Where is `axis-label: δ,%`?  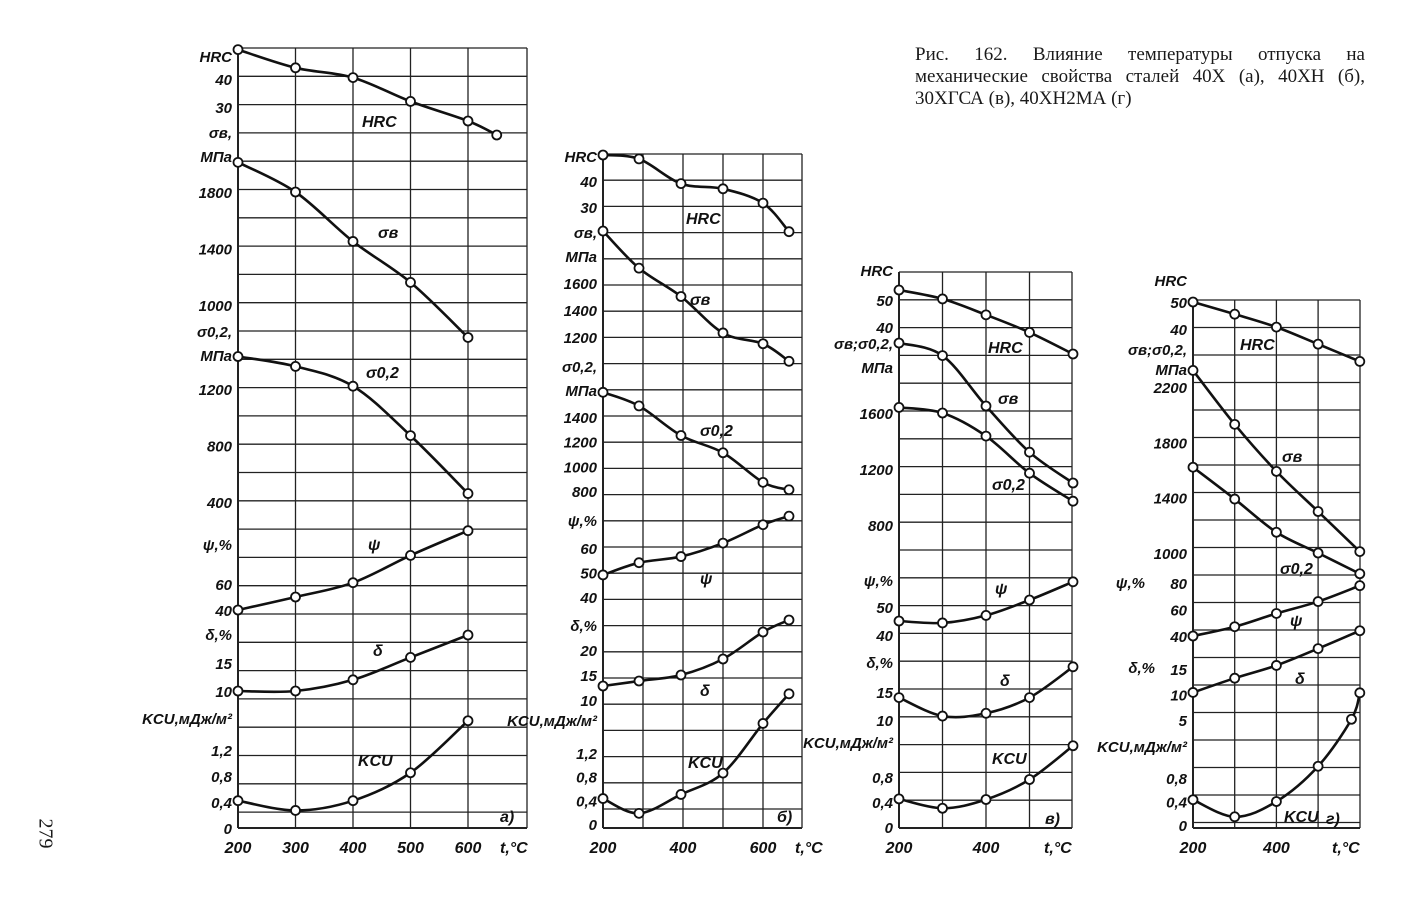
axis-label: δ,% is located at coordinates (218, 635).